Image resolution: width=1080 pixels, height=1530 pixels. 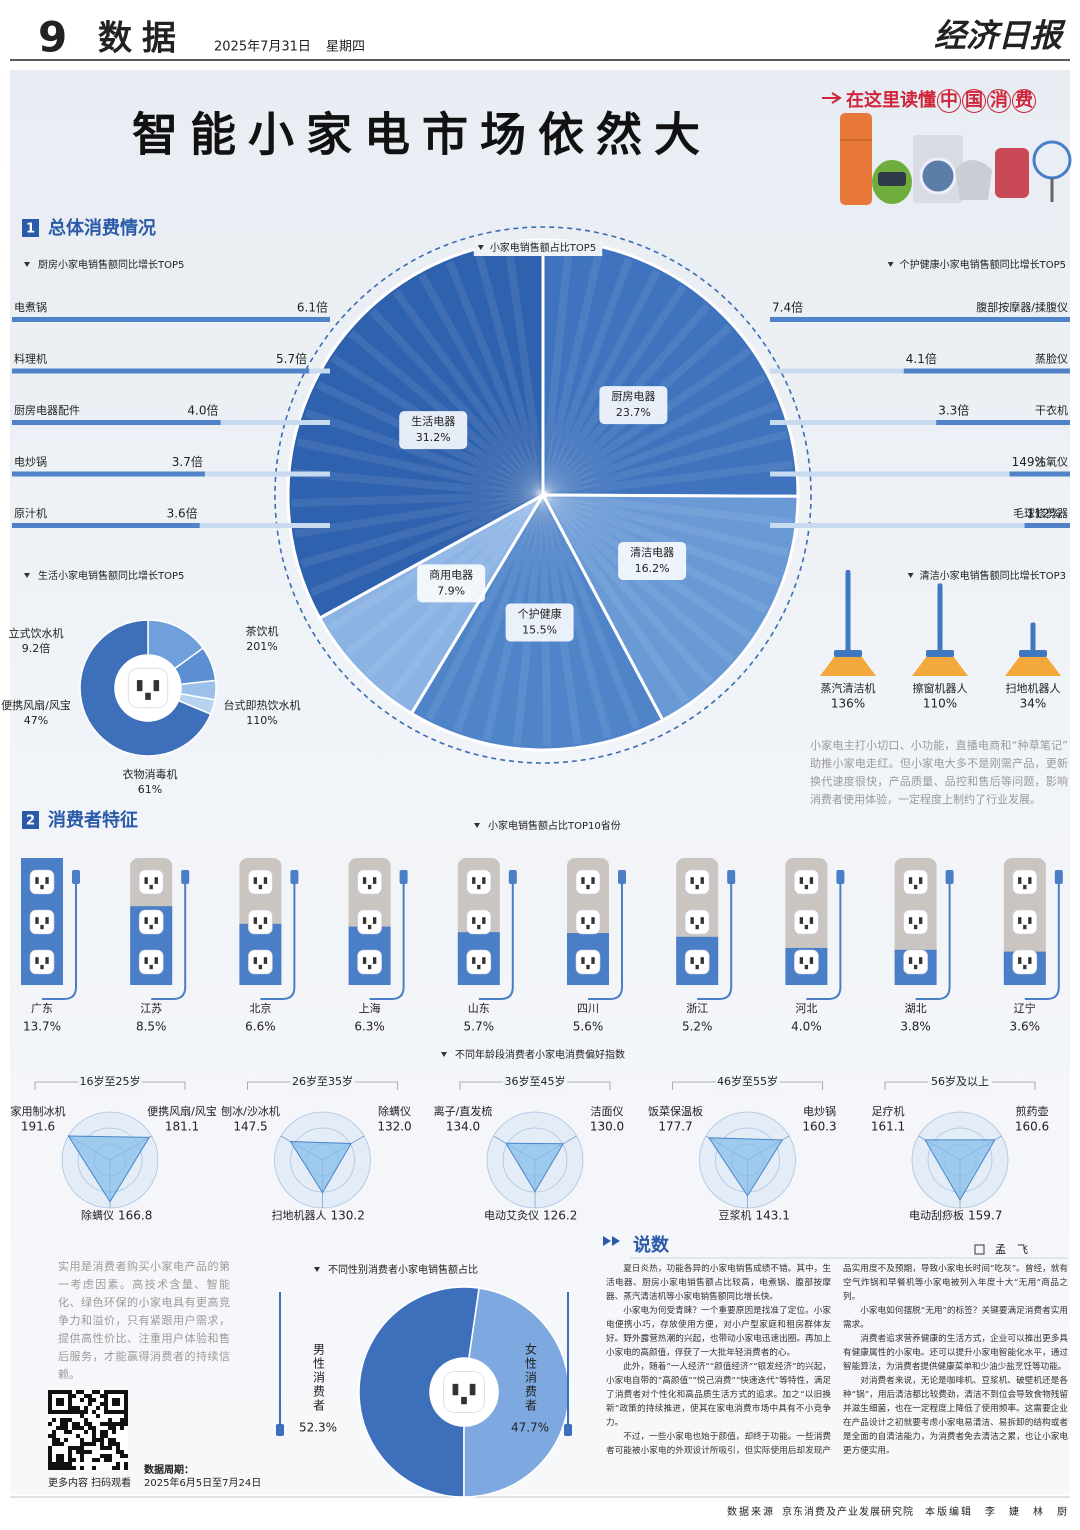 What do you see at coordinates (633, 396) in the screenshot?
I see `slice-label: 厨房电器` at bounding box center [633, 396].